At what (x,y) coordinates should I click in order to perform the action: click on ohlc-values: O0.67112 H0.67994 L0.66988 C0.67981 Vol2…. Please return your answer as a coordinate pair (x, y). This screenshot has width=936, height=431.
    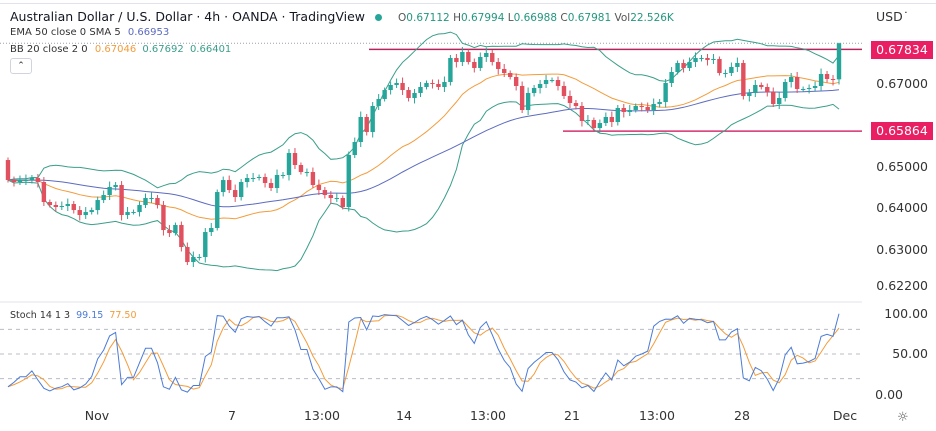
    Looking at the image, I should click on (536, 18).